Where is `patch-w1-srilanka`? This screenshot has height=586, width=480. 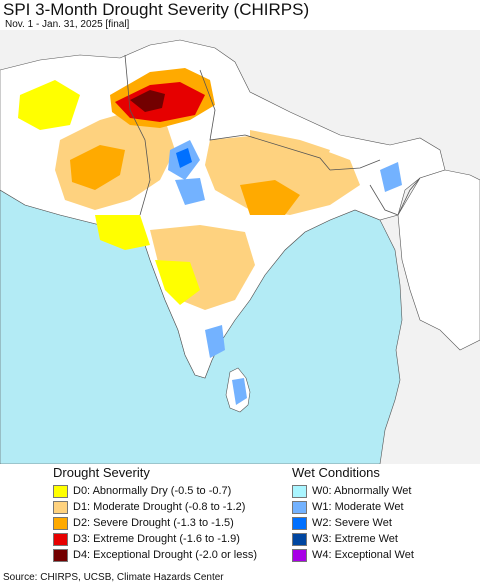 patch-w1-srilanka is located at coordinates (239, 391).